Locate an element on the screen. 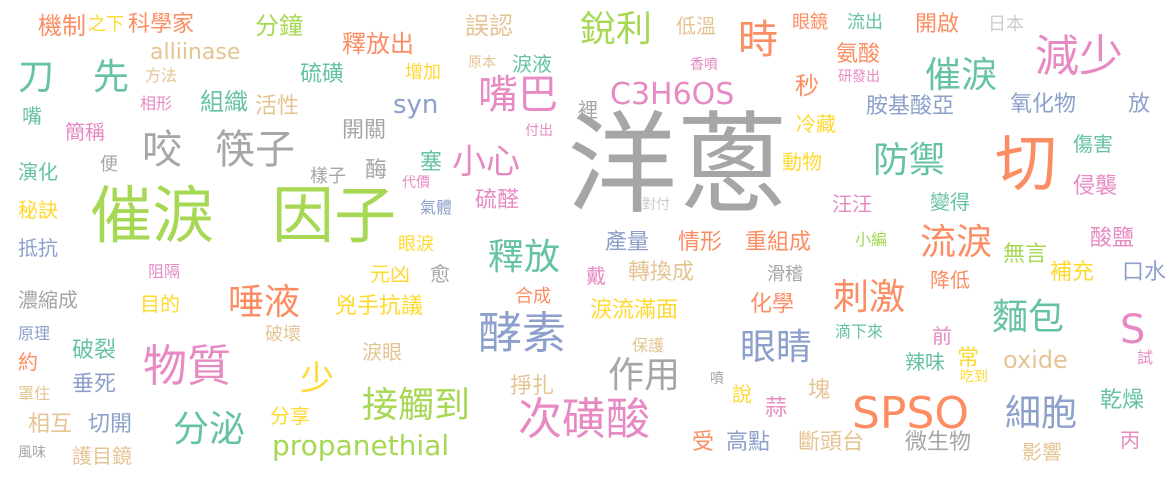 This screenshot has width=1175, height=482. word-mistake: 誤認 is located at coordinates (489, 26).